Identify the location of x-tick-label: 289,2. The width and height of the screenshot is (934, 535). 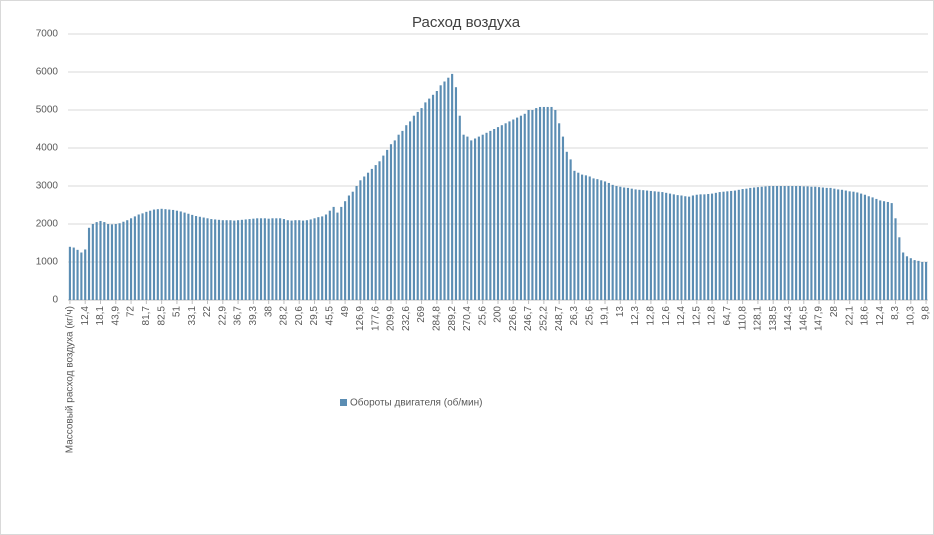
(452, 318).